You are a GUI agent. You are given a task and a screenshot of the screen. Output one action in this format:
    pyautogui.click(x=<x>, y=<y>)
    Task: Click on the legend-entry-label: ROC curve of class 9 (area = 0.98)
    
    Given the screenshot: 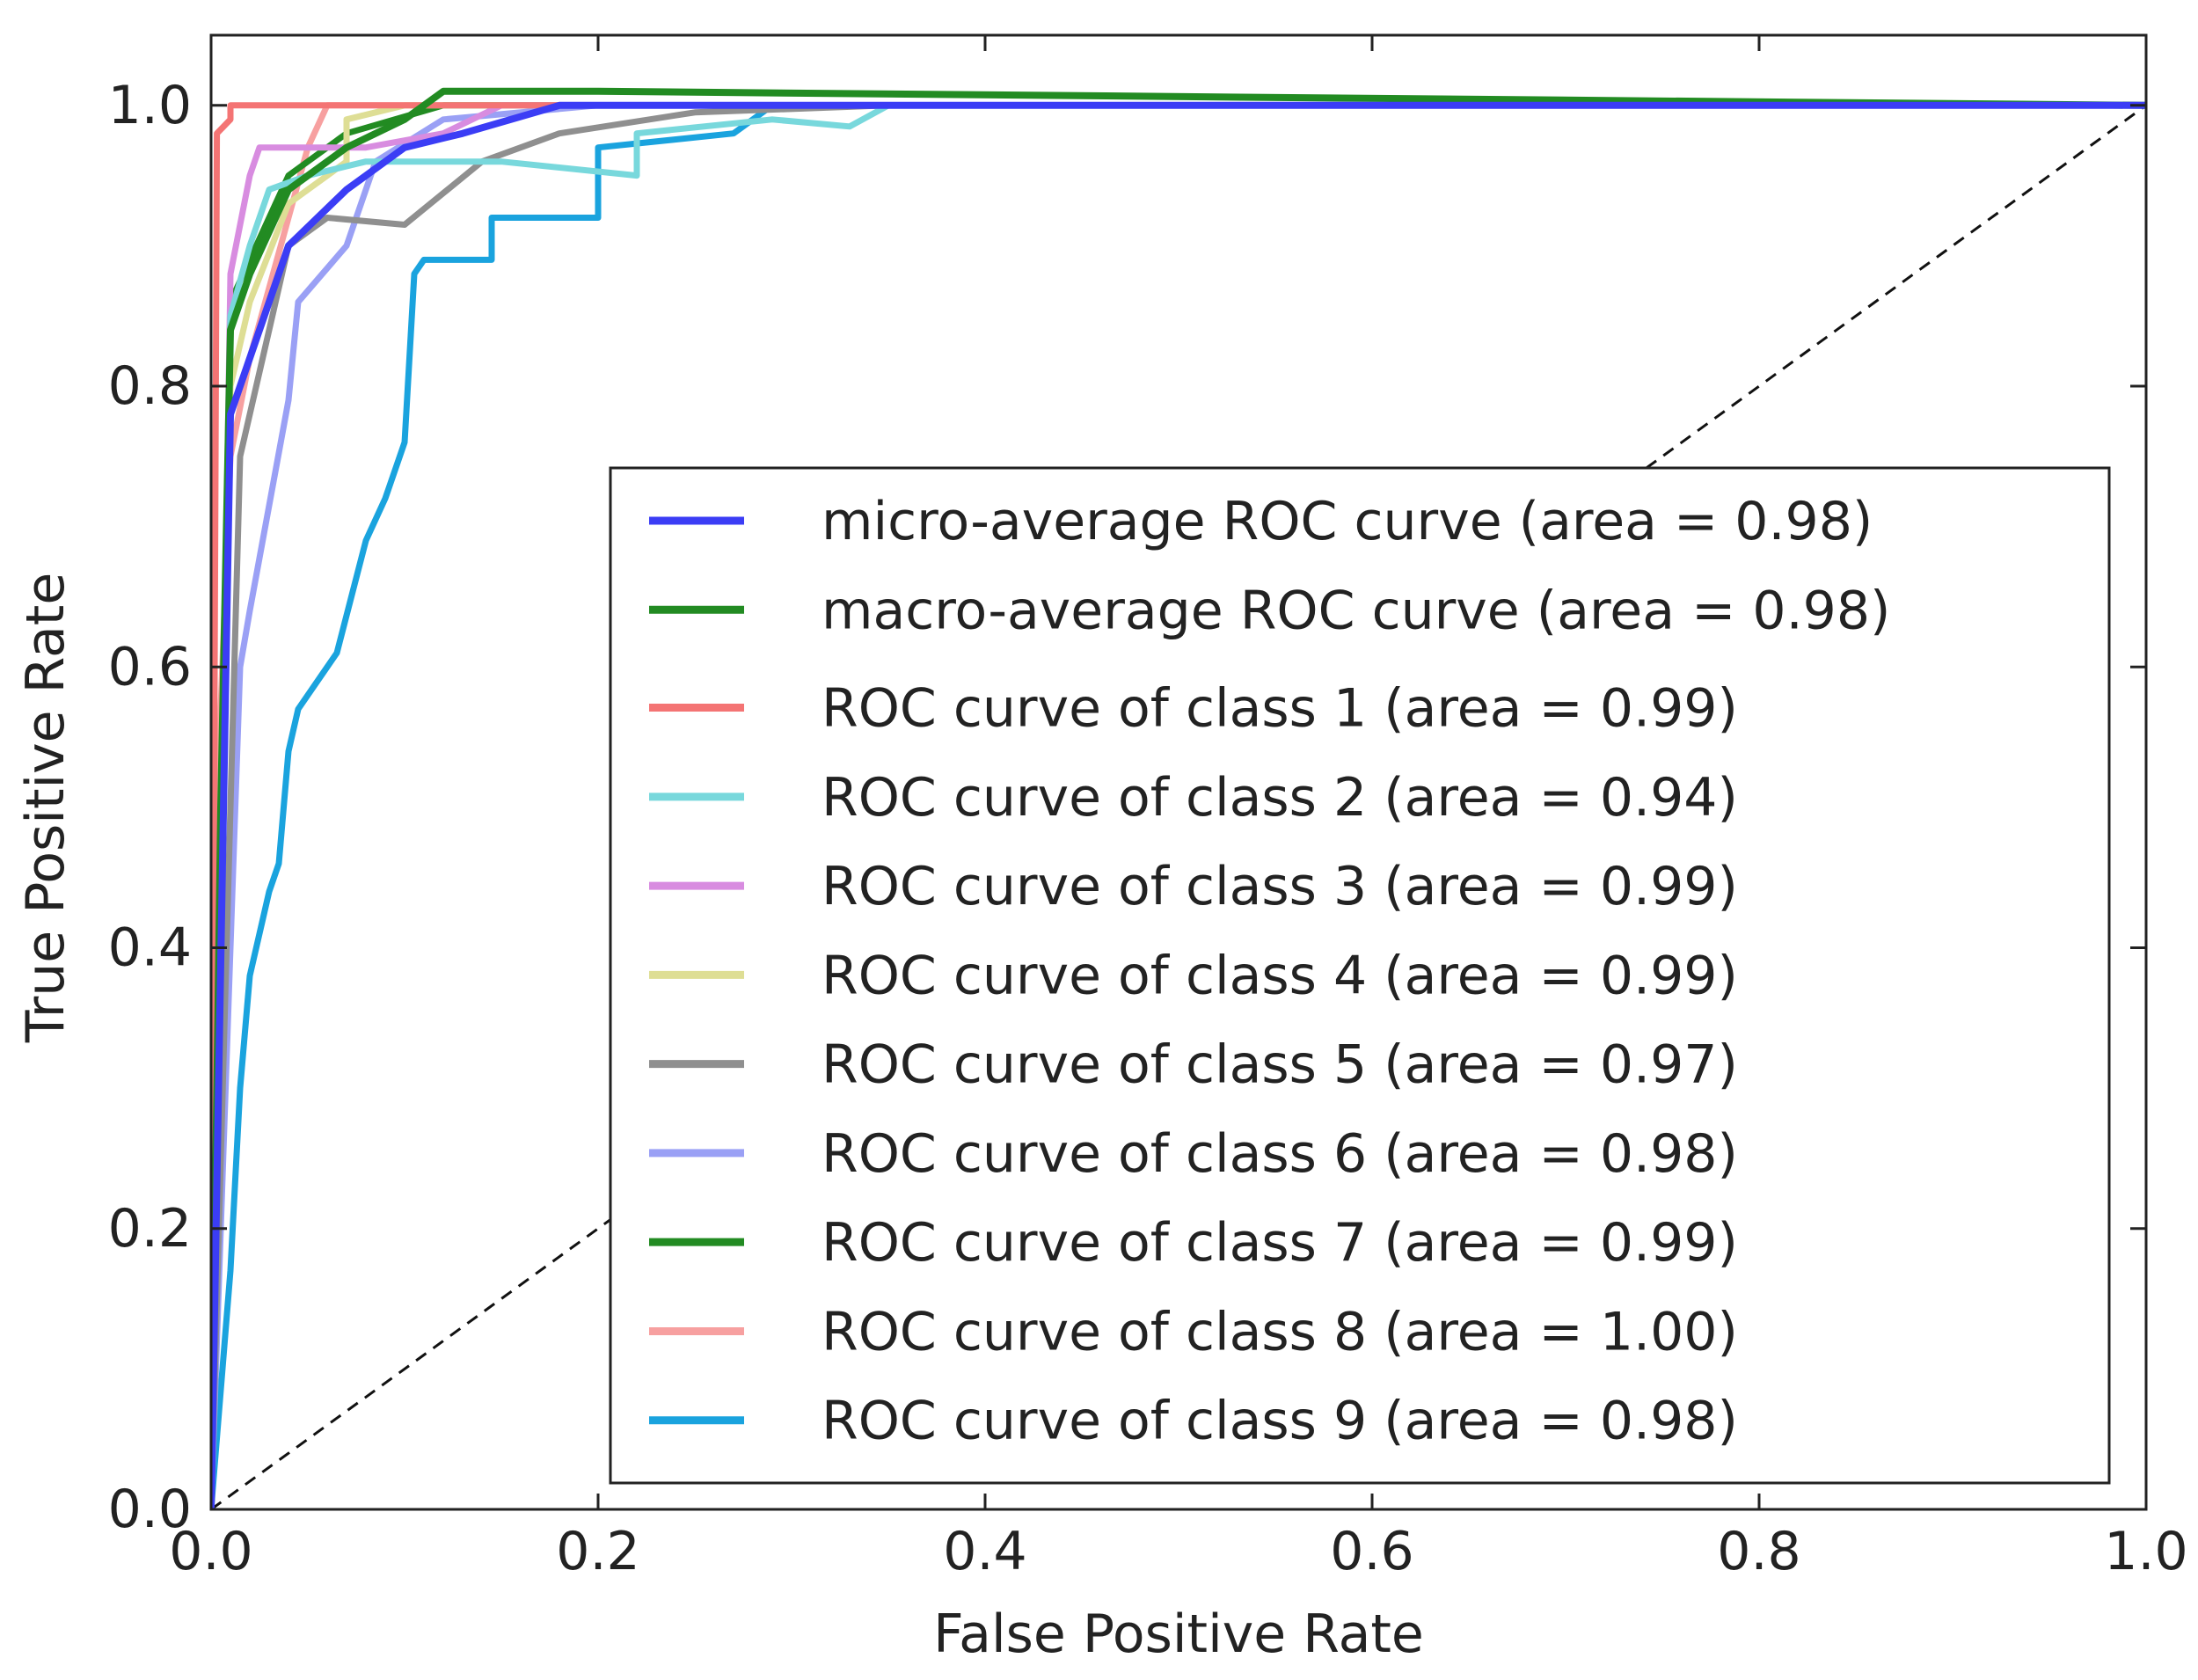 What is the action you would take?
    pyautogui.click(x=1280, y=1421)
    